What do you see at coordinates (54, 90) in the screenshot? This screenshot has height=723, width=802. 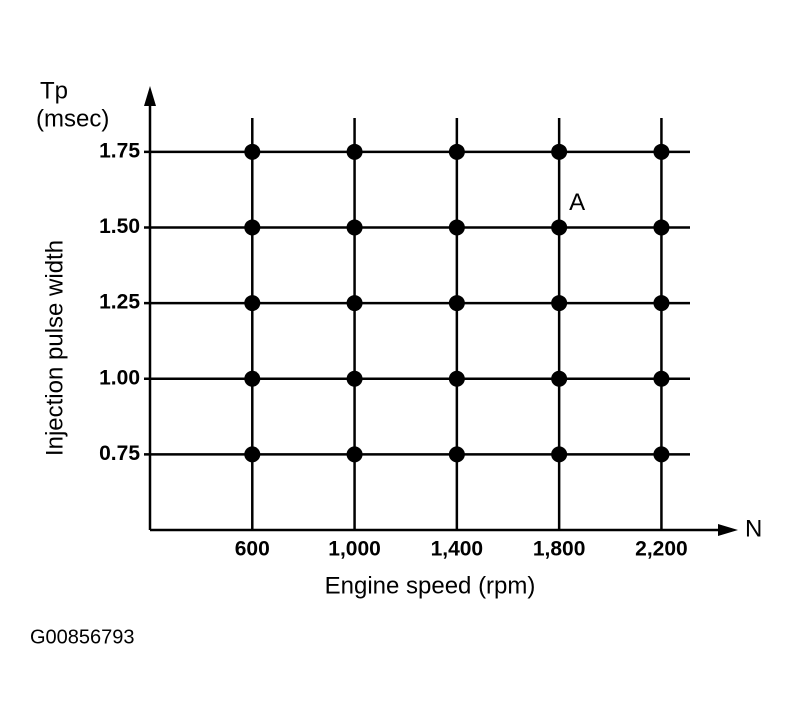 I see `y-axis-symbol: Tp` at bounding box center [54, 90].